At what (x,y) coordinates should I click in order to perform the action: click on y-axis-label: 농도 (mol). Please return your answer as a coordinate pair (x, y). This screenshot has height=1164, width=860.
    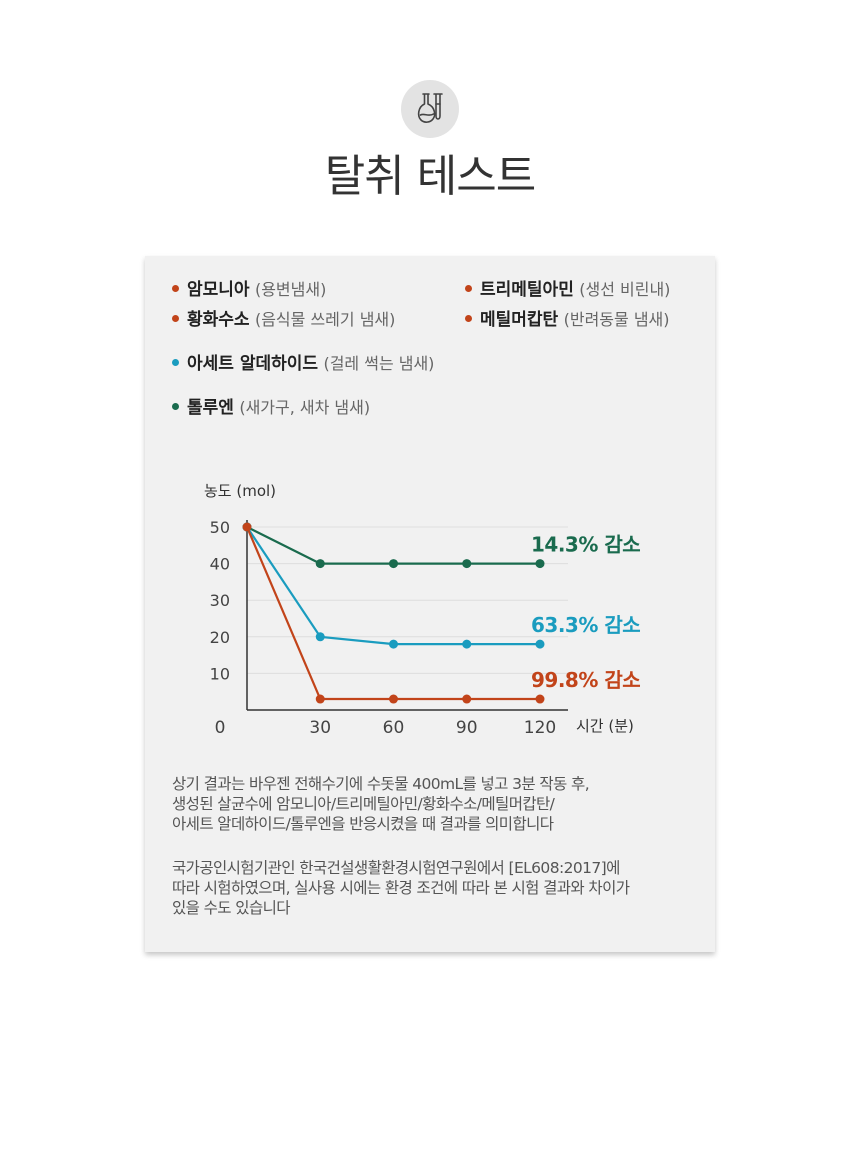
    Looking at the image, I should click on (240, 491).